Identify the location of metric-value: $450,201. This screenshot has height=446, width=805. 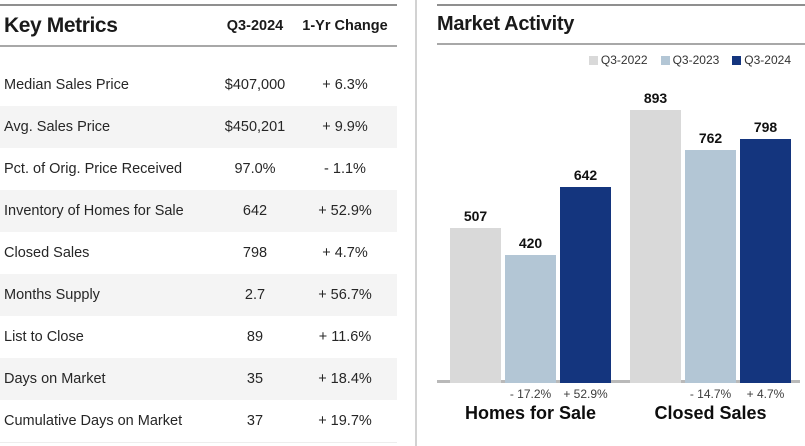
(255, 127).